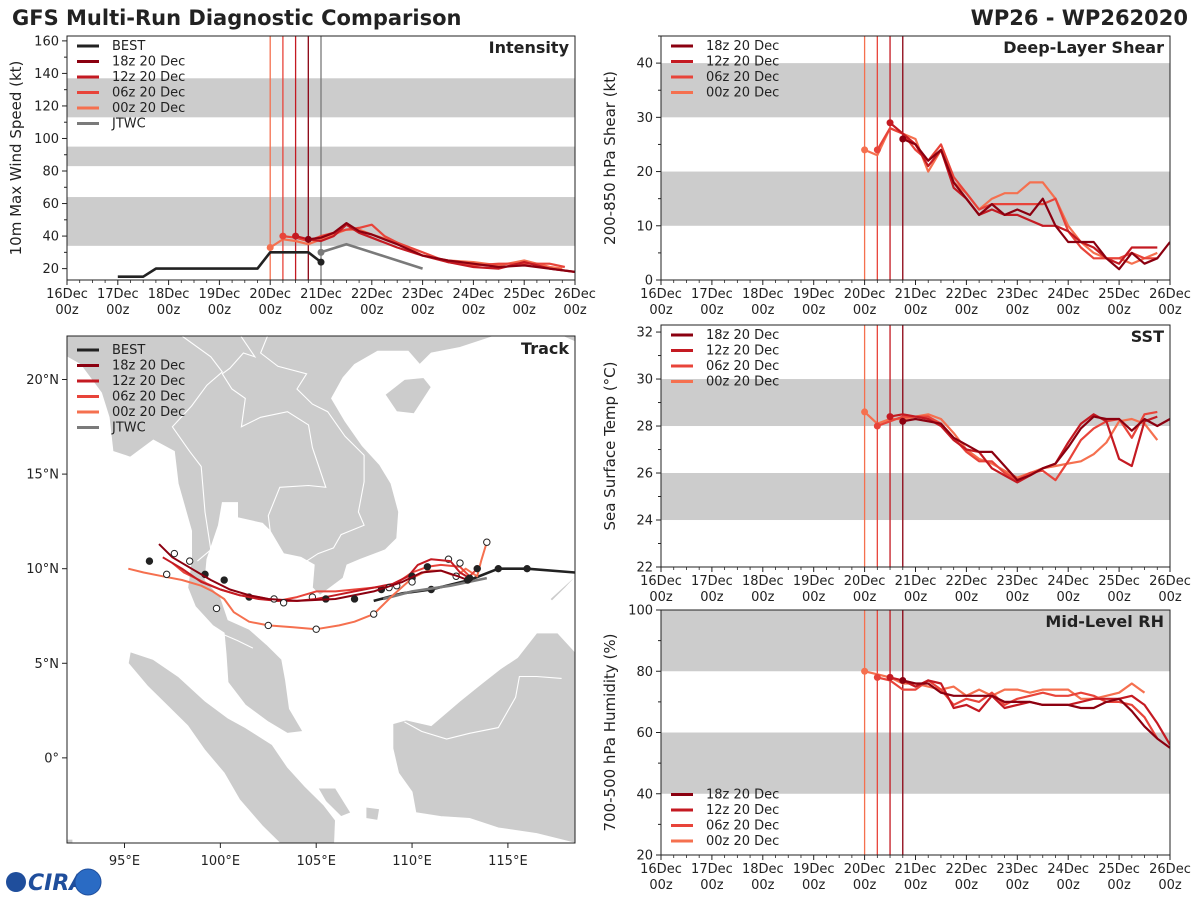 This screenshot has width=1200, height=900. Describe the element at coordinates (1079, 18) in the screenshot. I see `storm-id-title: WP26 - WP262020` at that location.